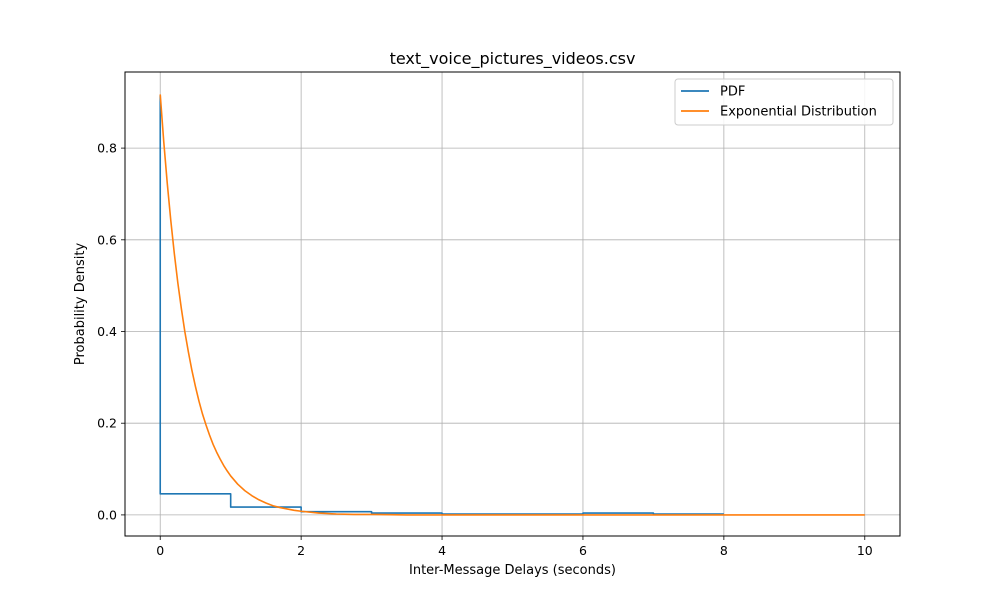 This screenshot has height=600, width=1000. Describe the element at coordinates (512, 570) in the screenshot. I see `x-axis-label: Inter-Message Delays (seconds)` at that location.